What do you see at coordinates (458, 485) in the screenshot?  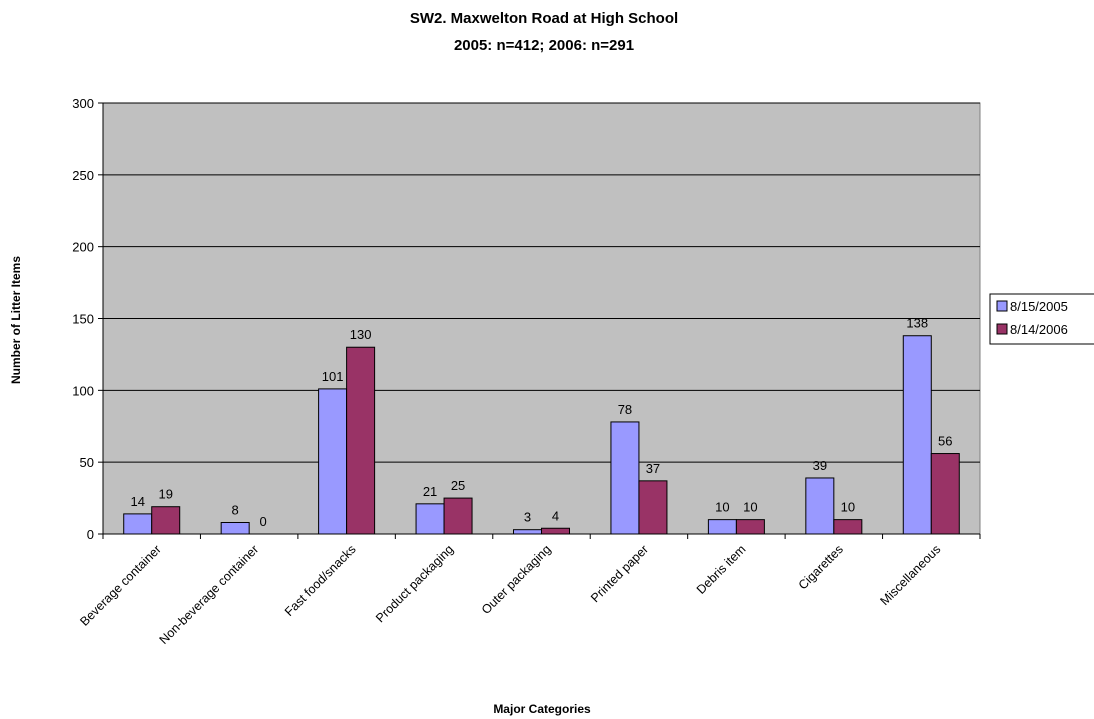 I see `data-label: 25` at bounding box center [458, 485].